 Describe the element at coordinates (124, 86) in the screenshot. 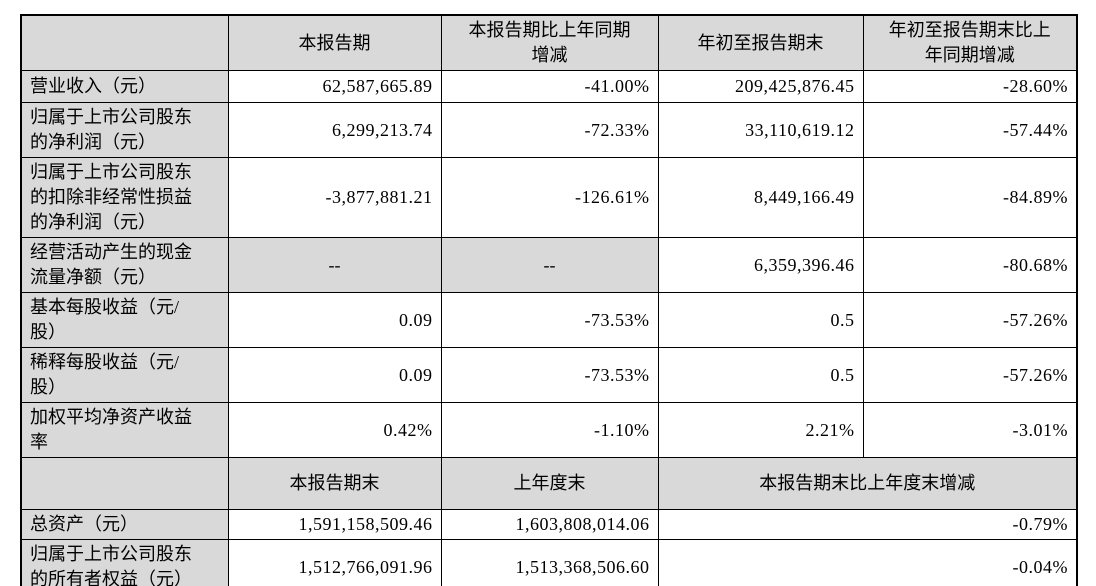

I see `row-label-operating-revenue: 营业收入（元）` at that location.